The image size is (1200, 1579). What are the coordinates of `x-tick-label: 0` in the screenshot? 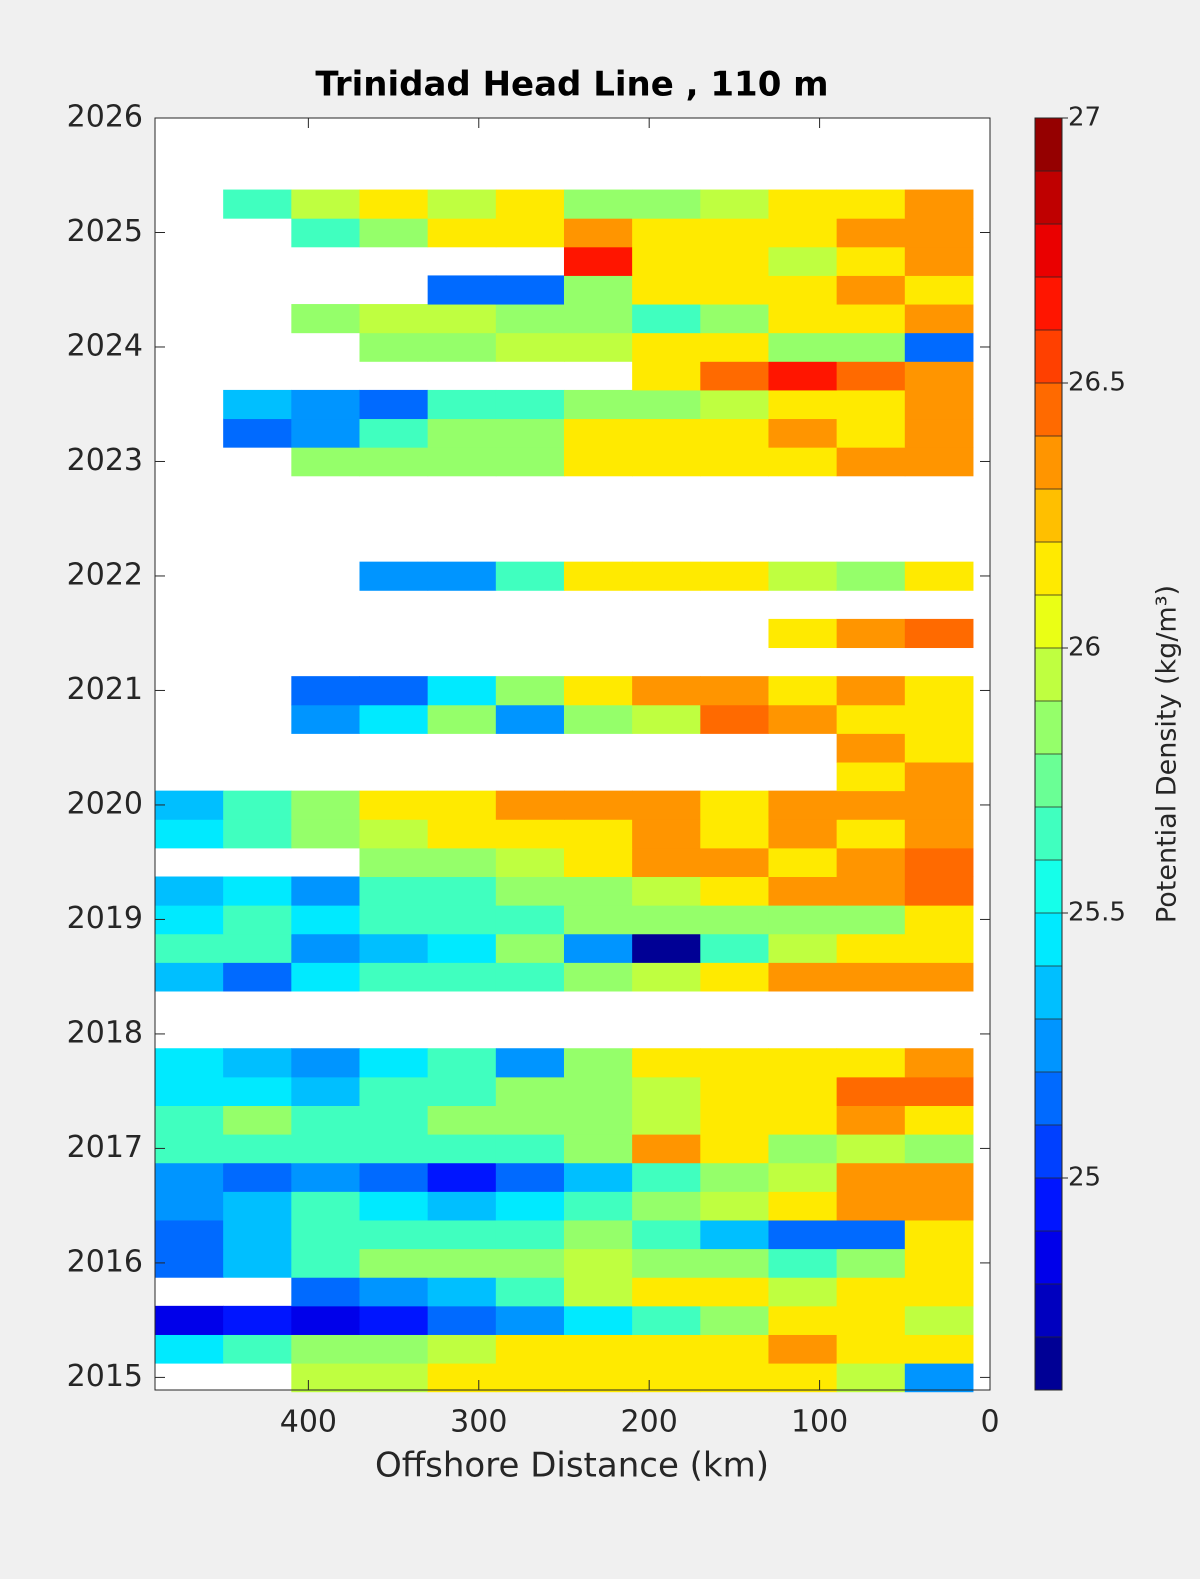 It's located at (989, 1422).